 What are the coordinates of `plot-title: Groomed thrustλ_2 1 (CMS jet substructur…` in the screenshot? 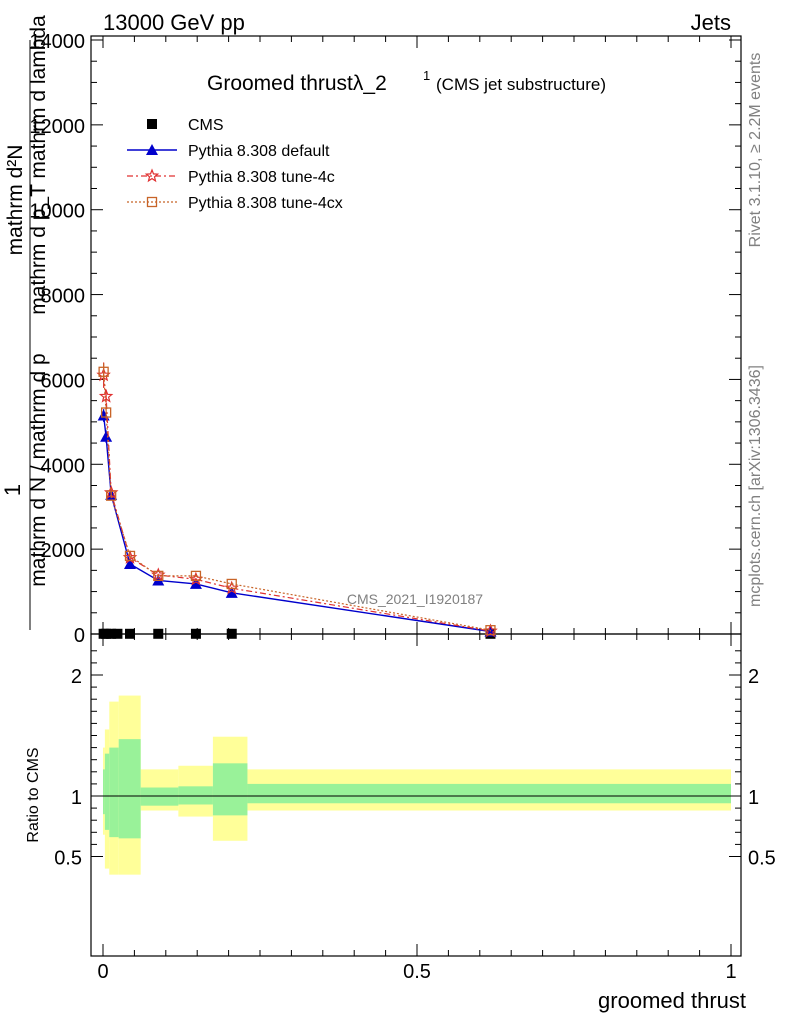 It's located at (406, 81).